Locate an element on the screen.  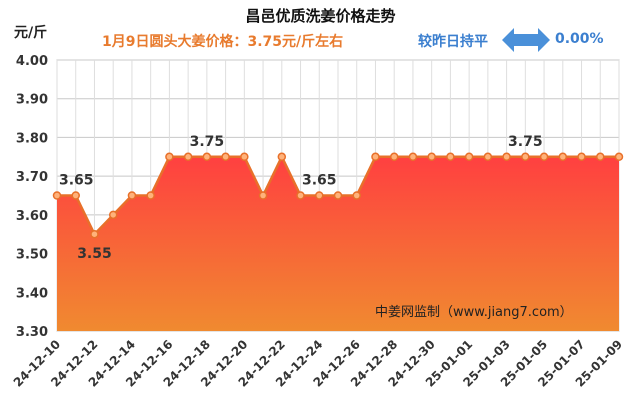
y-tick-label: 3.30 is located at coordinates (32, 332).